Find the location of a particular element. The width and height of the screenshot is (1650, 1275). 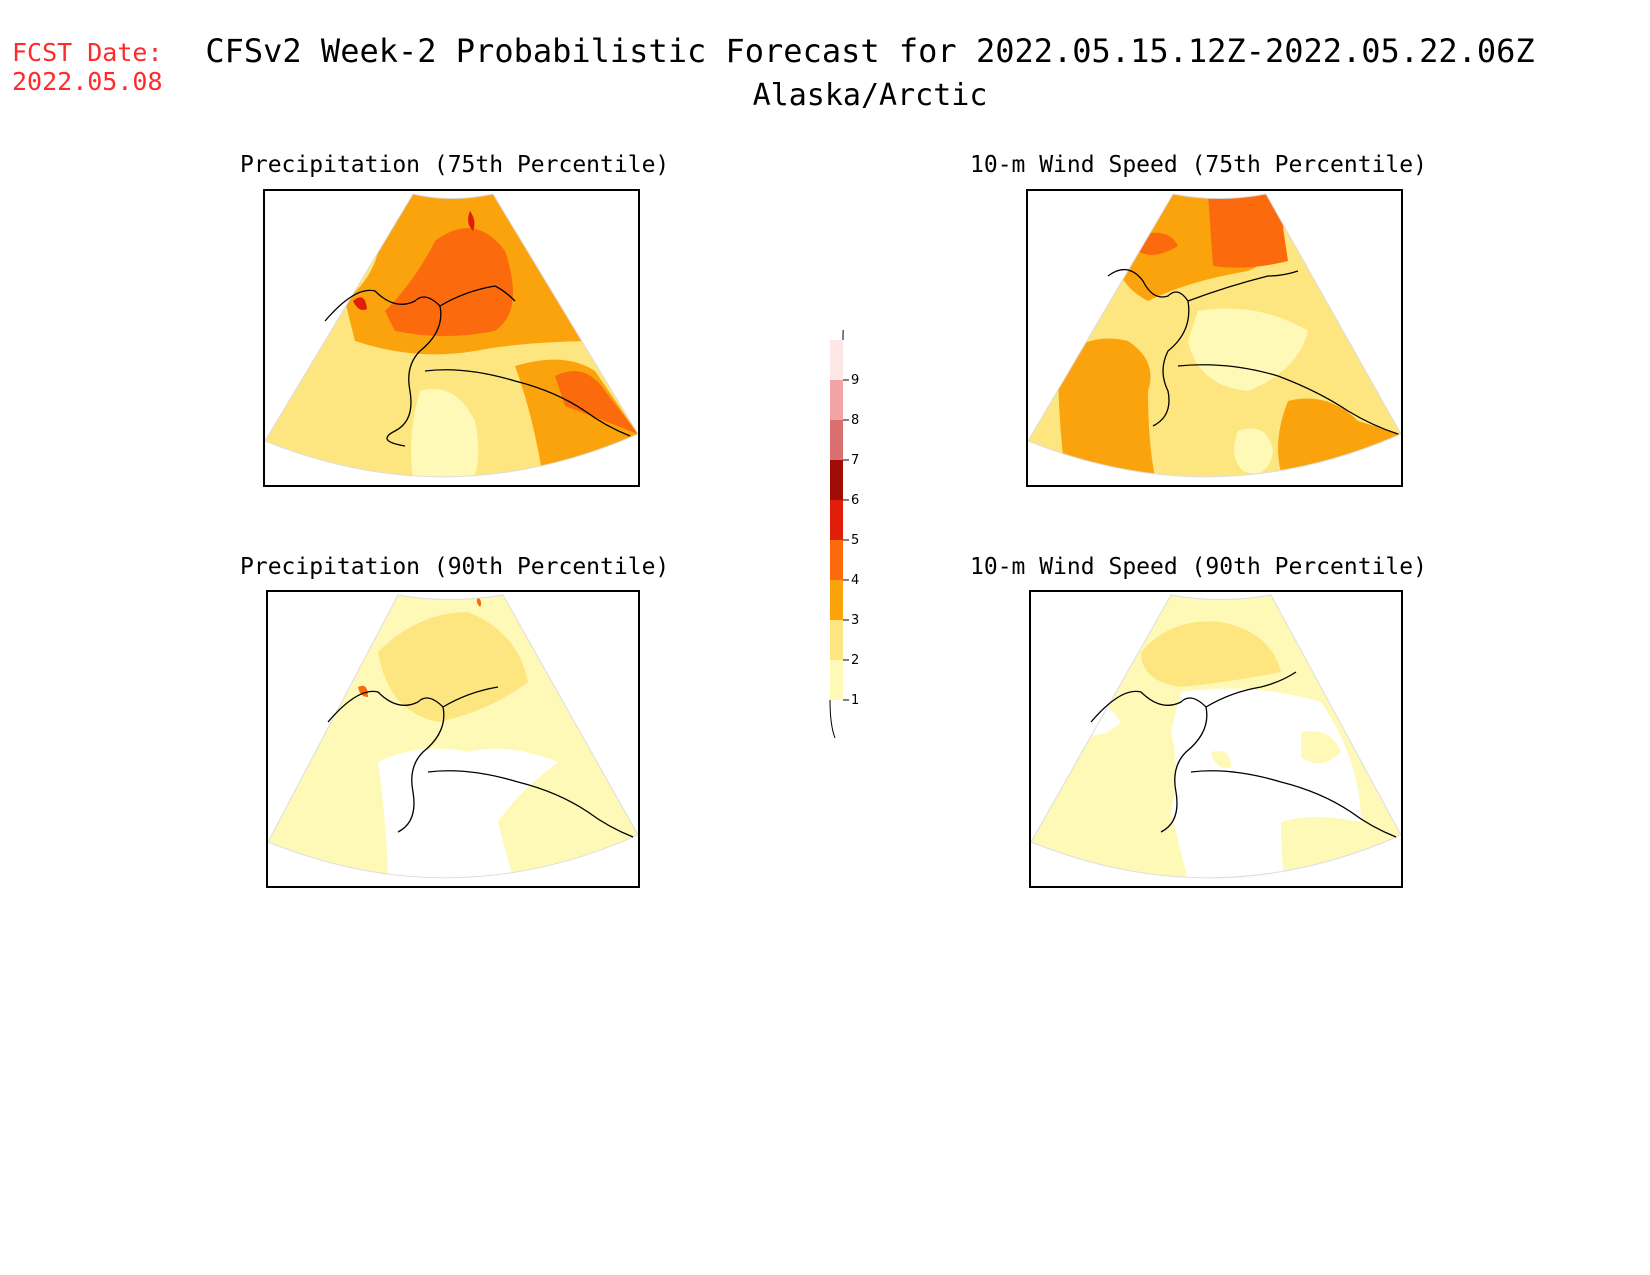

colorbar-tick-label: 40 is located at coordinates (855, 580).